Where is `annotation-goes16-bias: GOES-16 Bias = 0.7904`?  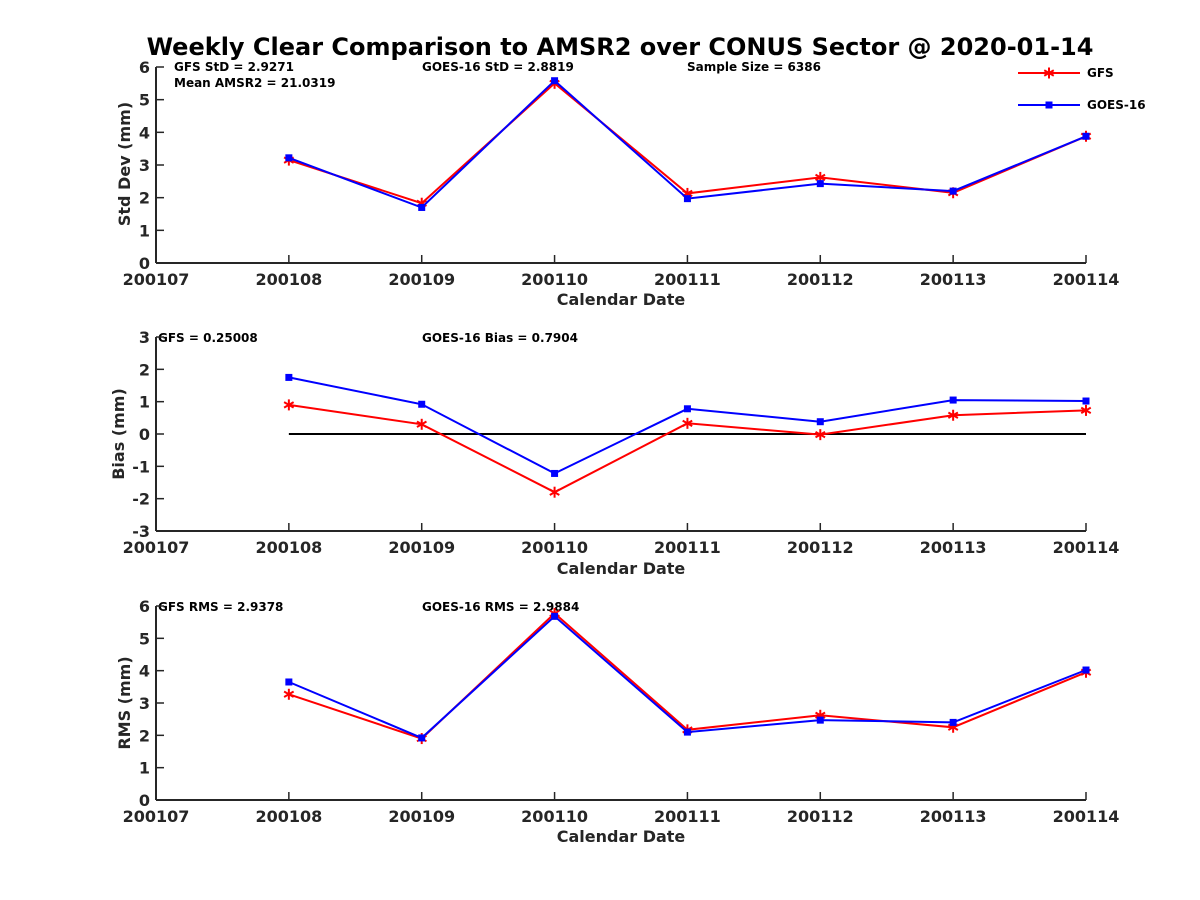 annotation-goes16-bias: GOES-16 Bias = 0.7904 is located at coordinates (500, 338).